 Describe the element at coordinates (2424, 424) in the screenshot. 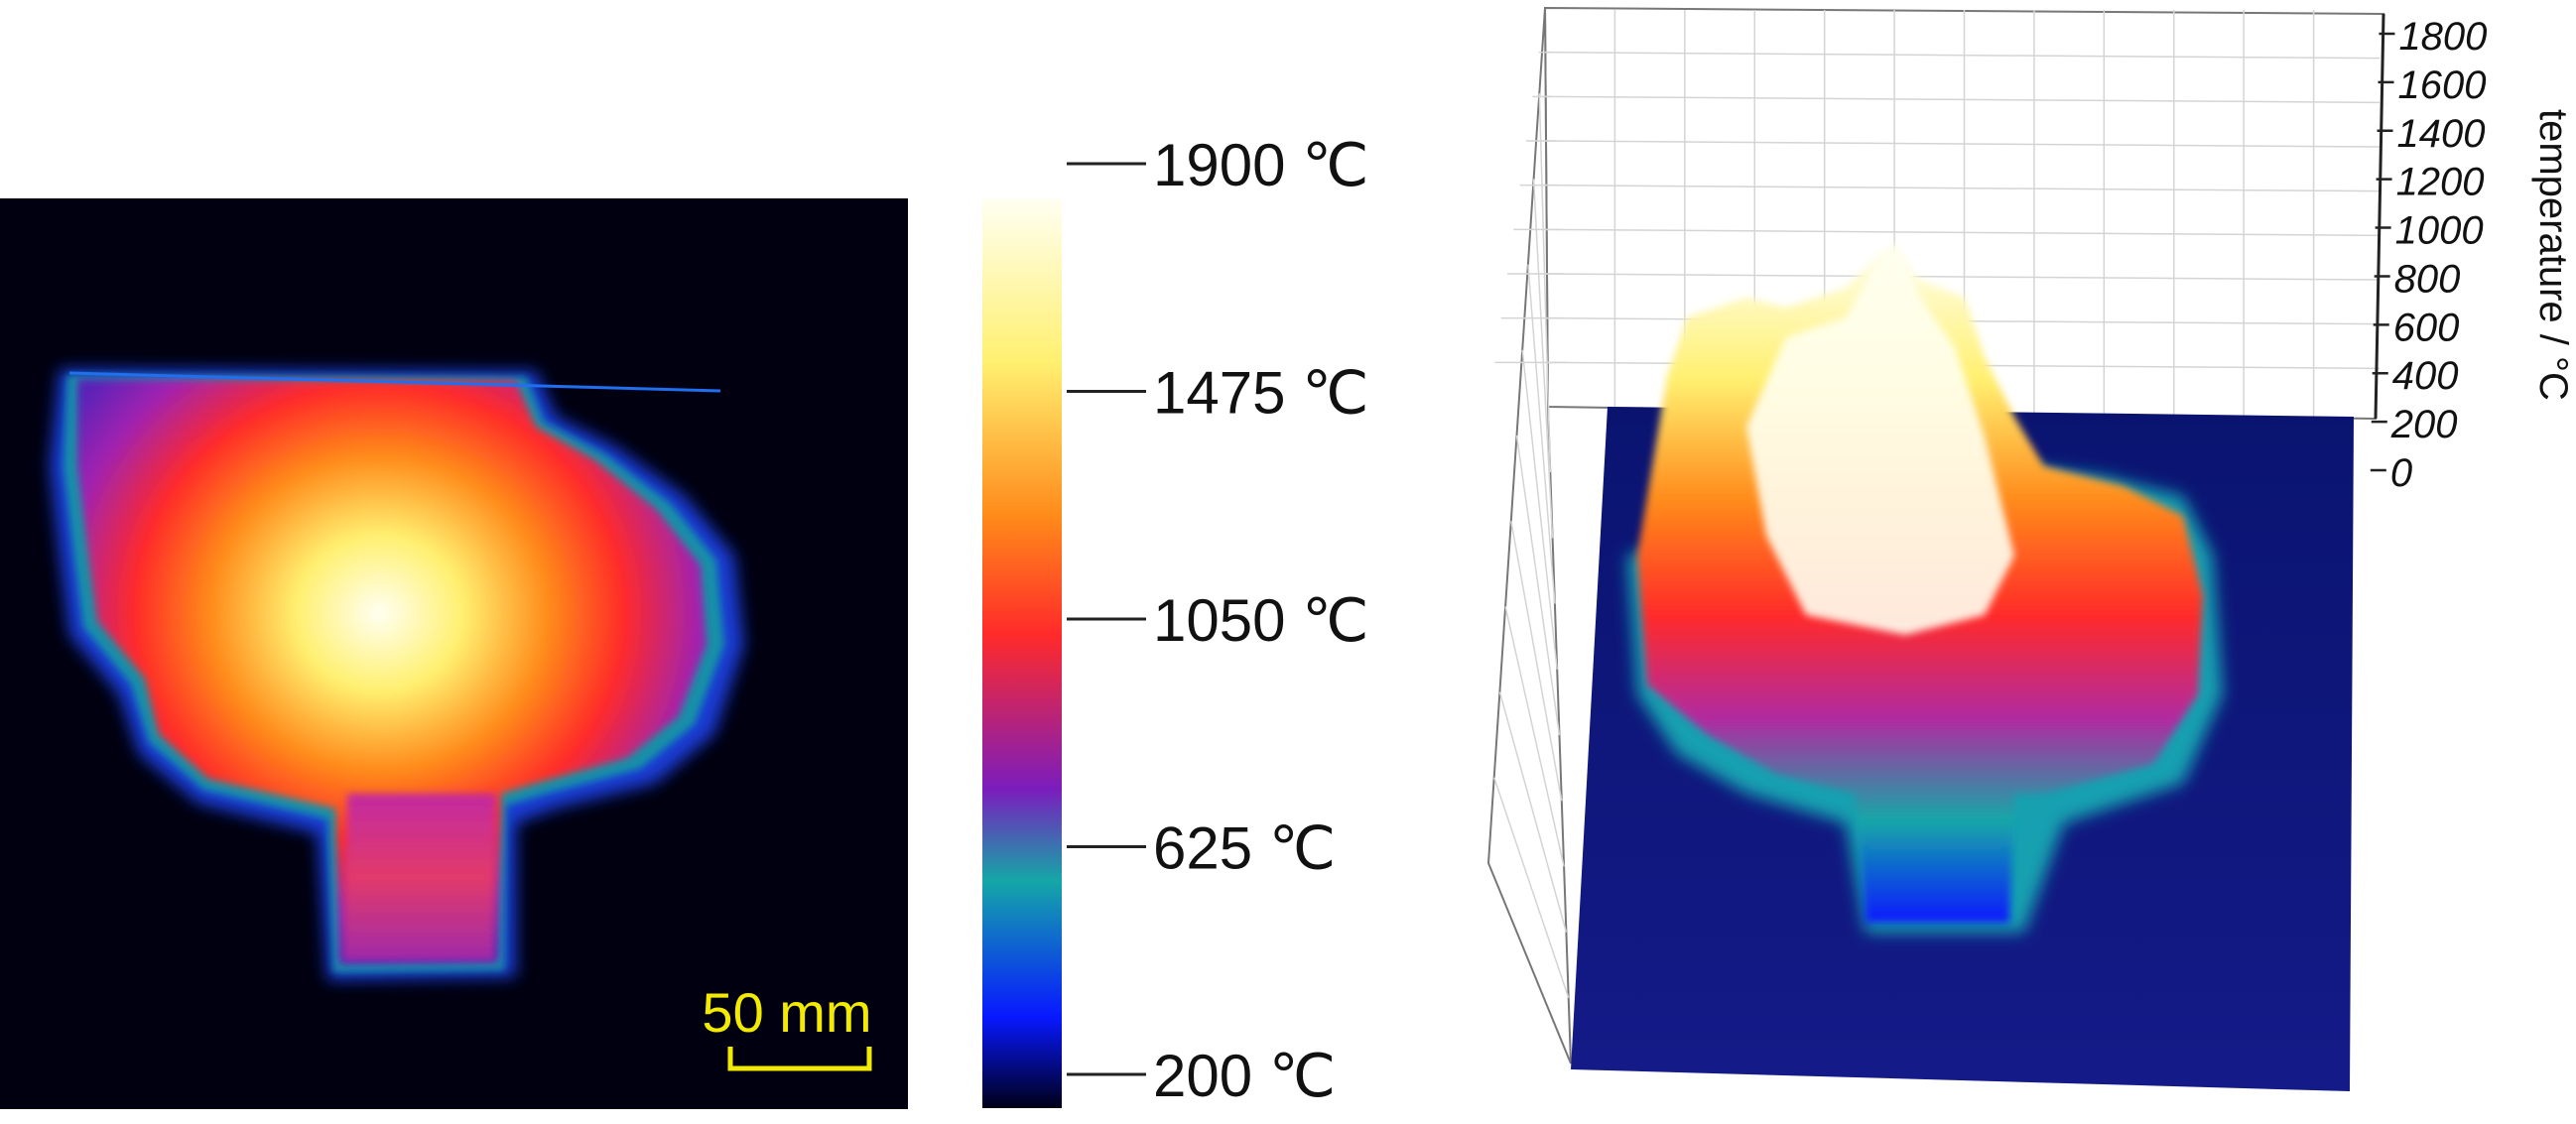

I see `z-axis-tick-label: 200` at that location.